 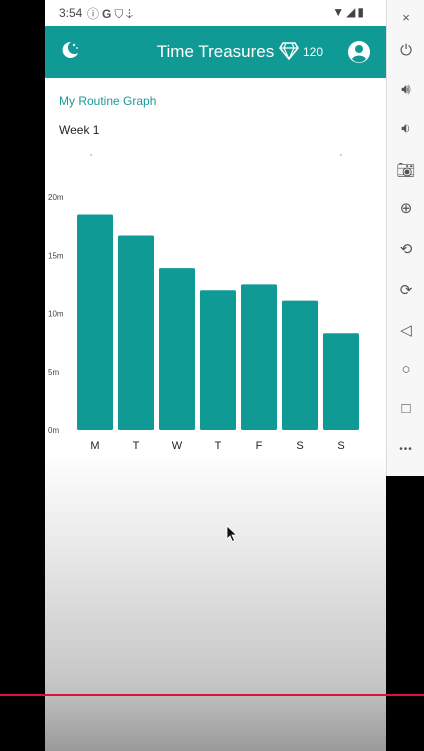 What do you see at coordinates (406, 128) in the screenshot?
I see `volume-down-icon: 🔉︎` at bounding box center [406, 128].